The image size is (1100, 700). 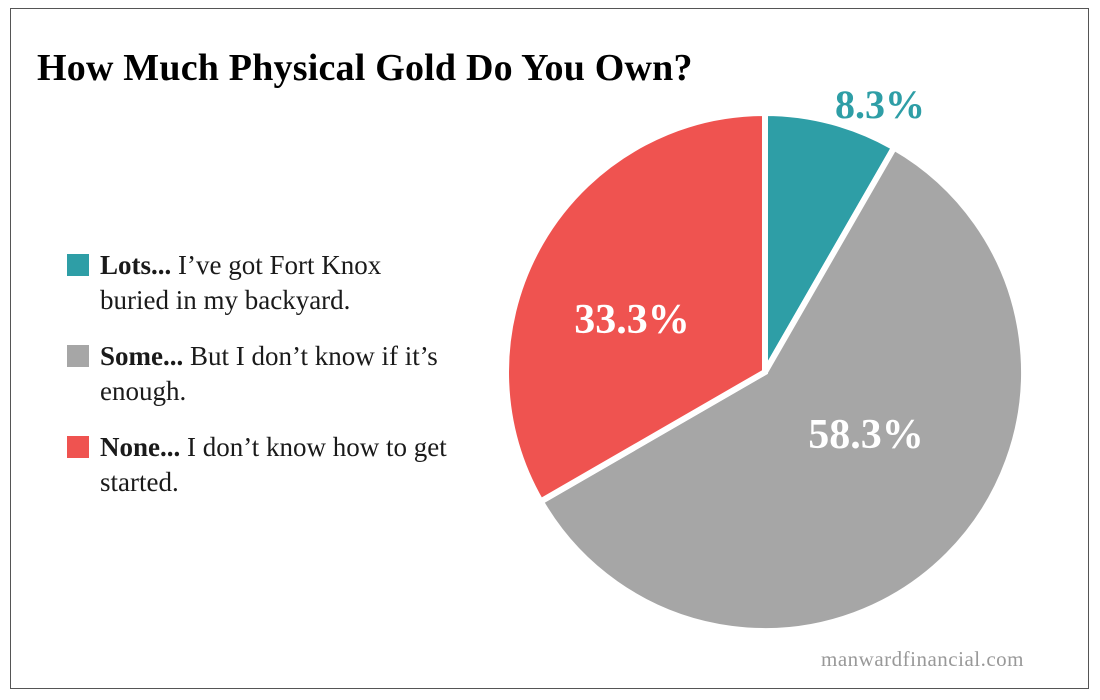 I want to click on pie-slice-none, so click(x=635, y=307).